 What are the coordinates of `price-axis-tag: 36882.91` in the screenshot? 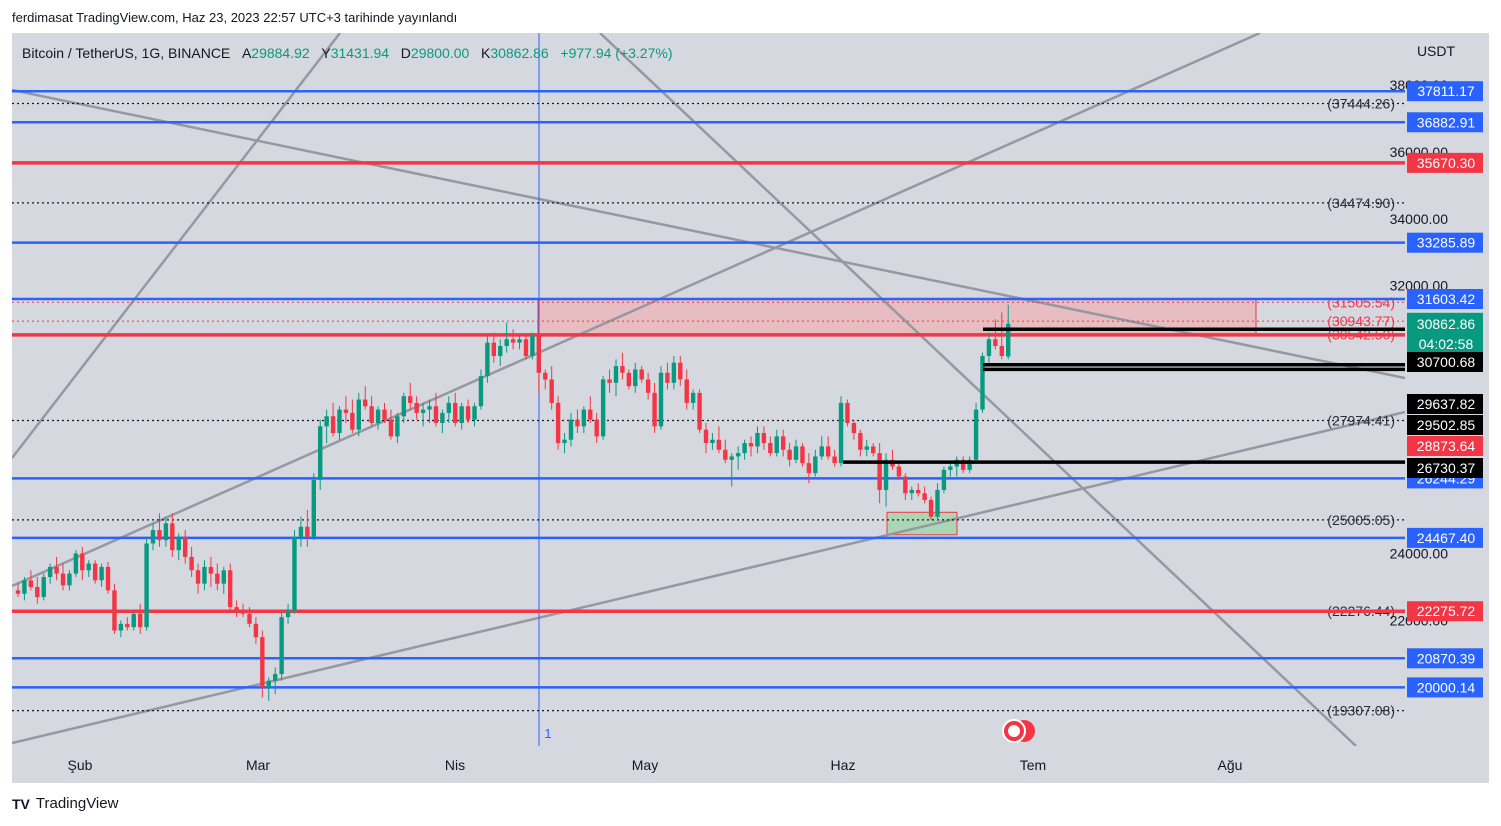 It's located at (1446, 122).